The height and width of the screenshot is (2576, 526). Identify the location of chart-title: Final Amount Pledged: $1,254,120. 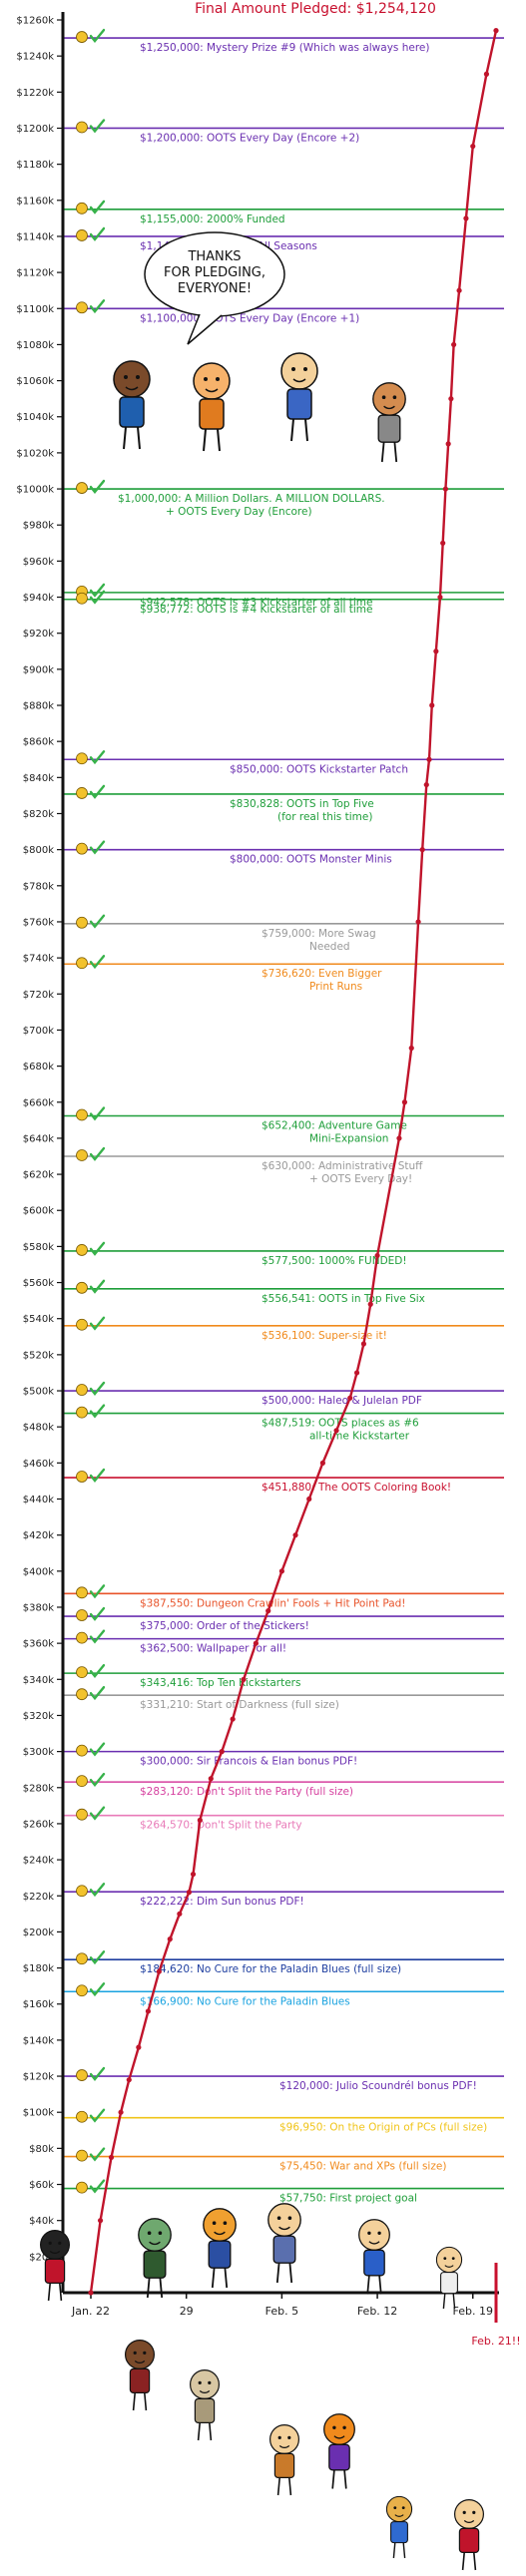
(315, 9).